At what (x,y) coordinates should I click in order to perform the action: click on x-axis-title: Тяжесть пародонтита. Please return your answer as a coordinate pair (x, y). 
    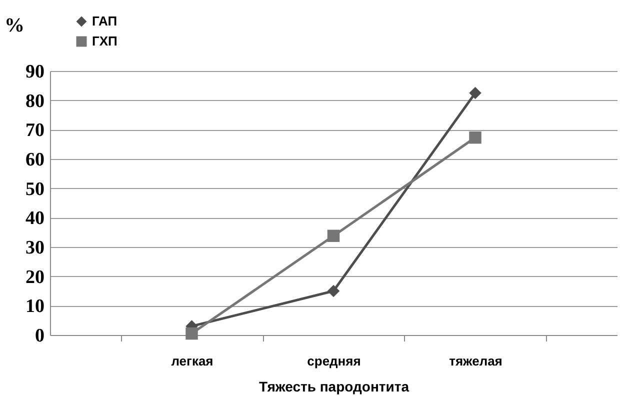
    Looking at the image, I should click on (334, 386).